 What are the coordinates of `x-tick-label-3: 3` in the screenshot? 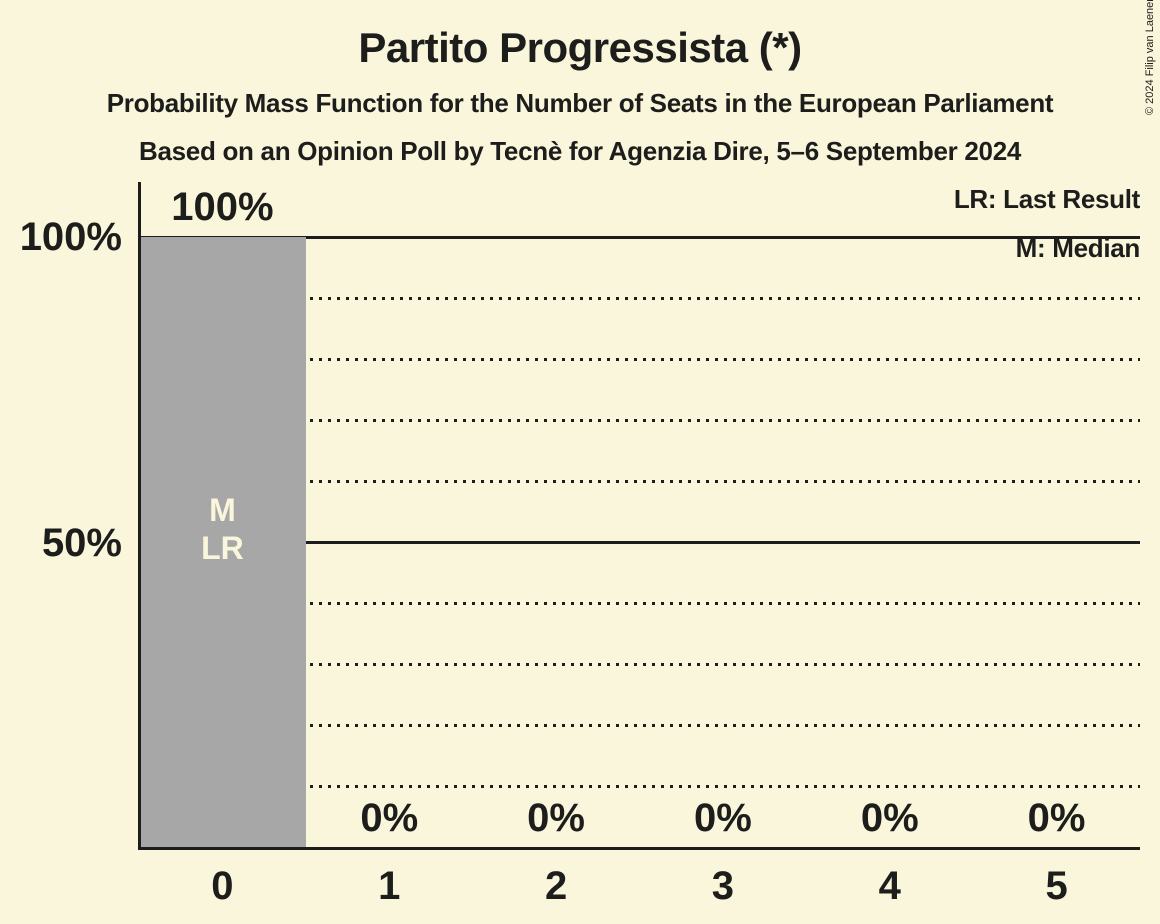 It's located at (723, 886).